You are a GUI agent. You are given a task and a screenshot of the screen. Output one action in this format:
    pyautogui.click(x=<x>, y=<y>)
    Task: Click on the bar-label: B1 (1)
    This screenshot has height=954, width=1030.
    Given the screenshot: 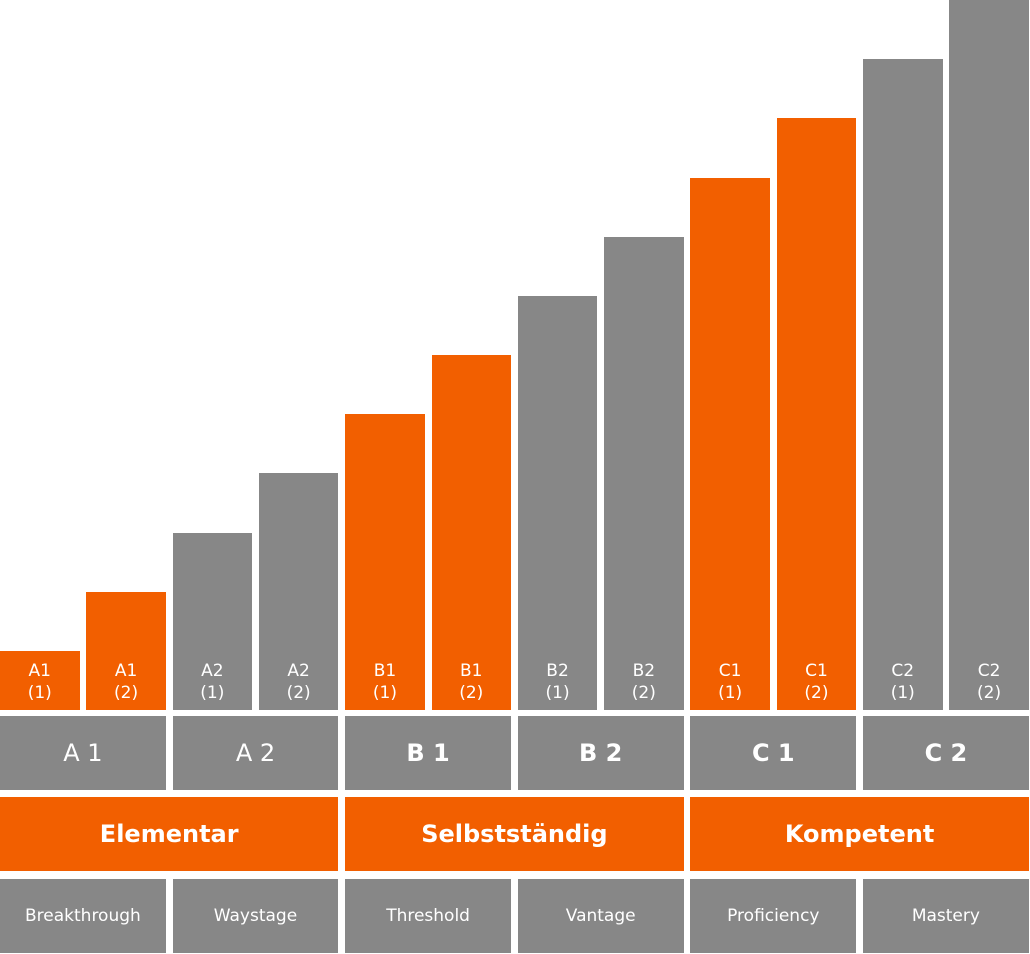 What is the action you would take?
    pyautogui.click(x=384, y=681)
    